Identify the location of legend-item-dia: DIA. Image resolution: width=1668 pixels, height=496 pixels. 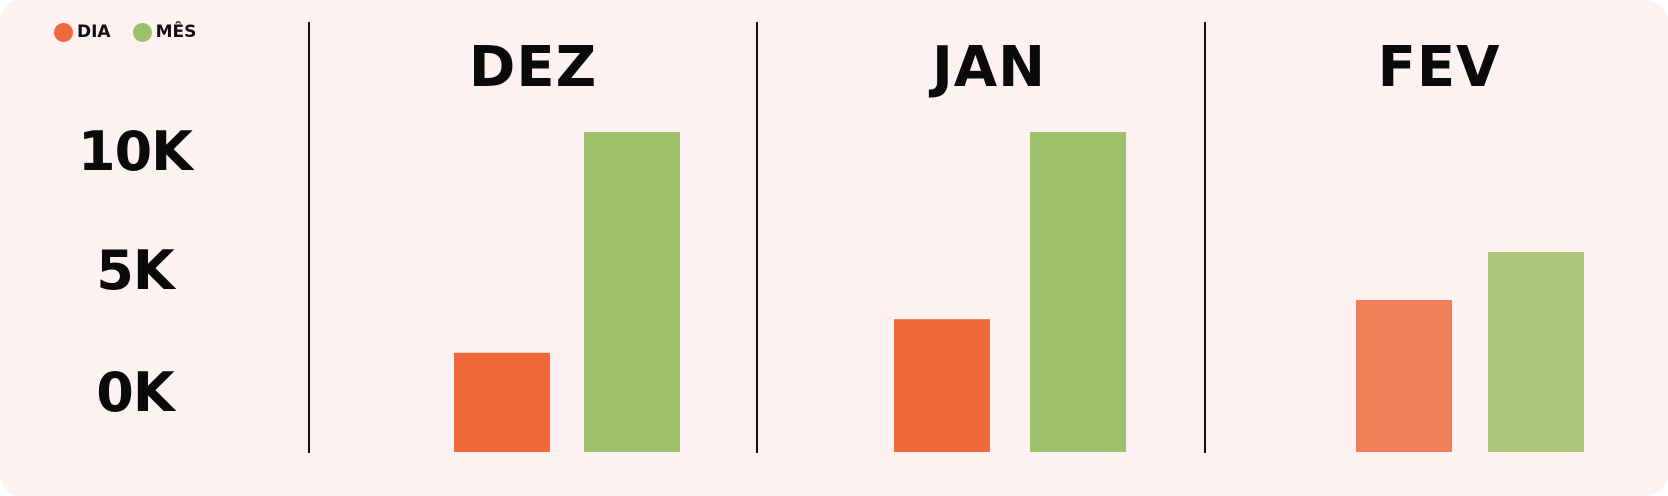
(82, 32).